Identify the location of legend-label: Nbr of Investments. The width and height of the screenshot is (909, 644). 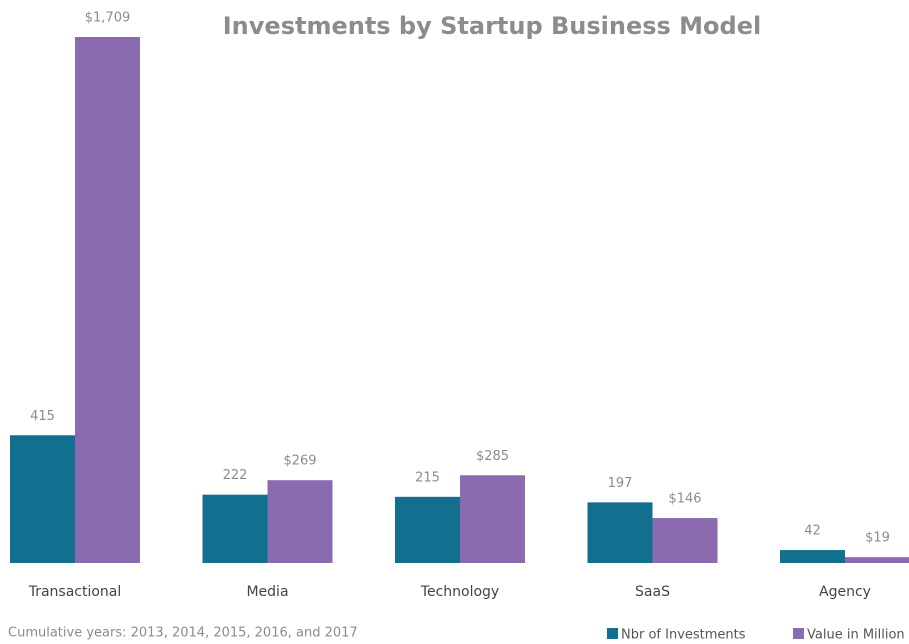
(683, 635).